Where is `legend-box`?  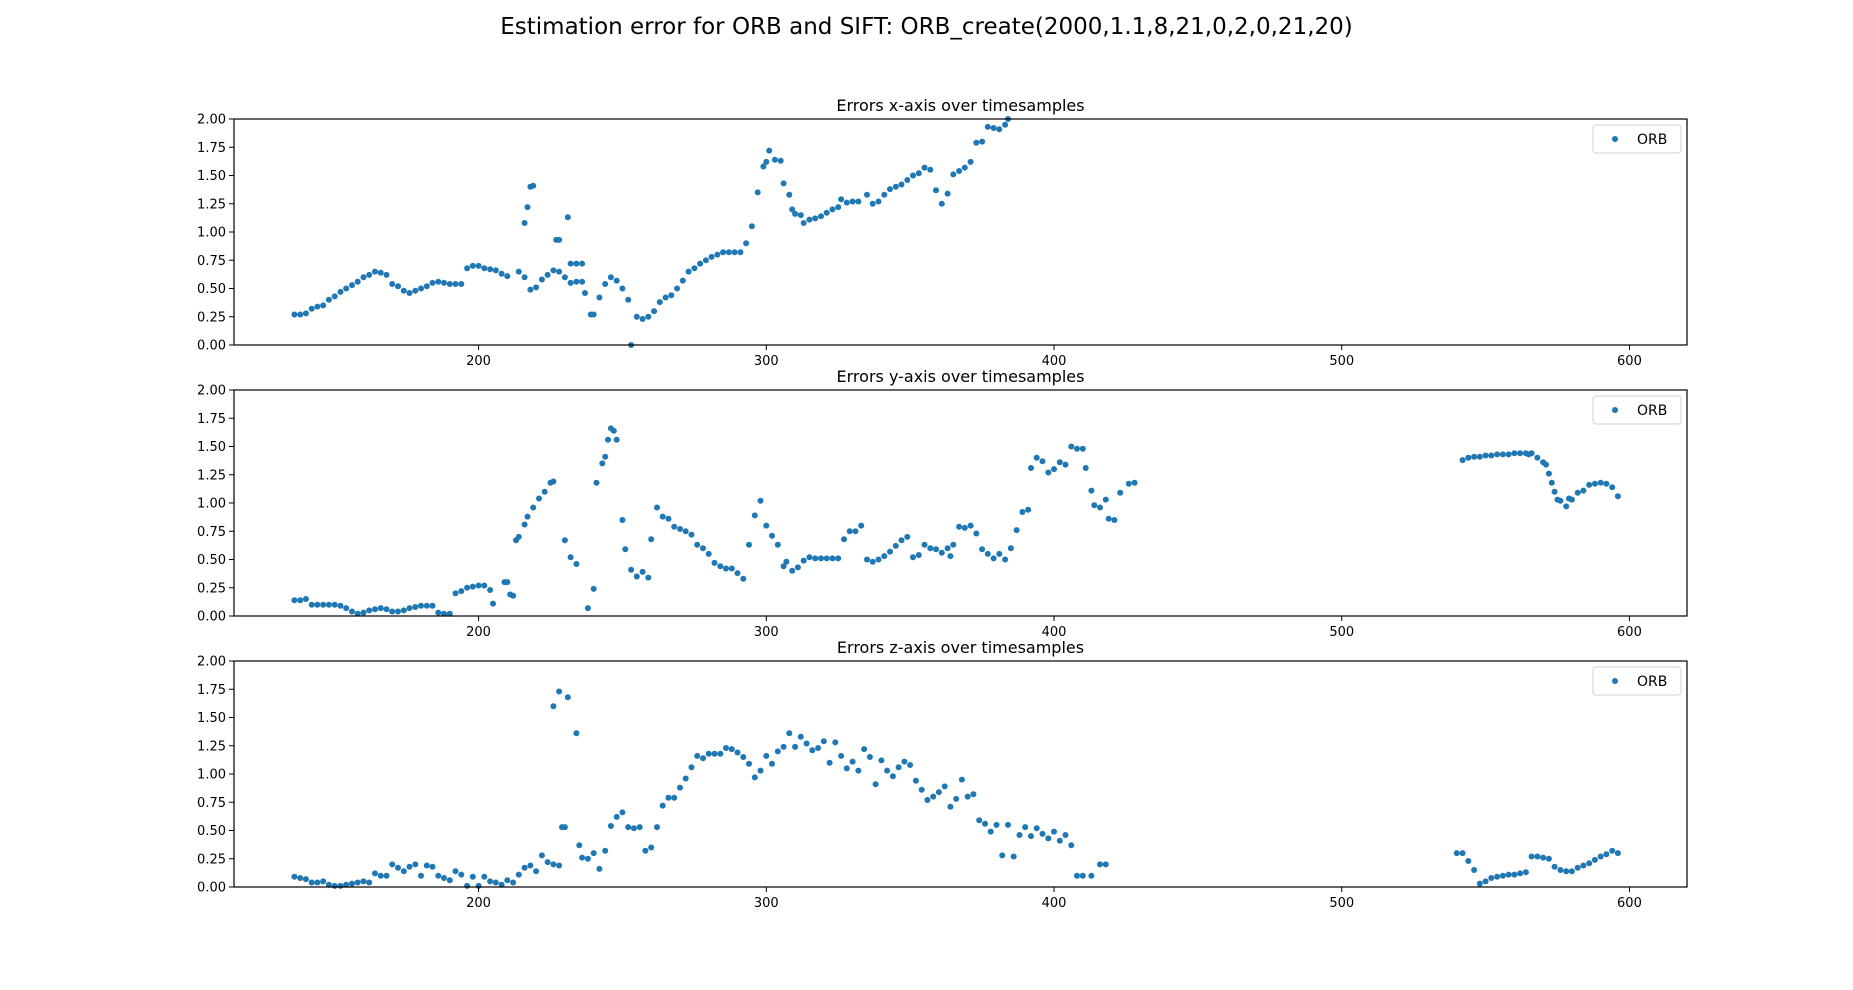
legend-box is located at coordinates (1637, 410).